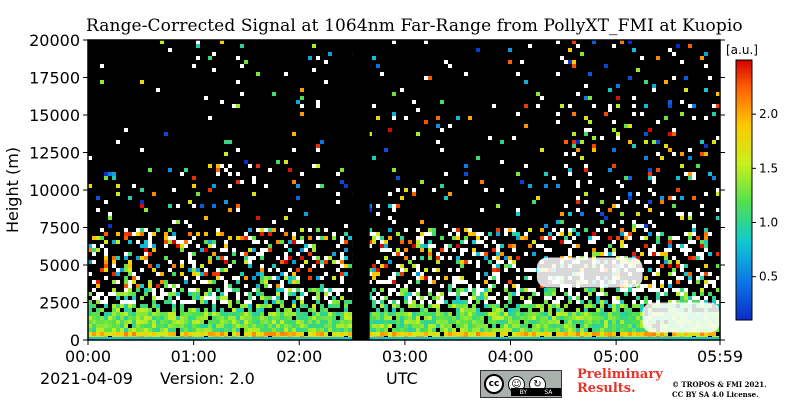 Image resolution: width=800 pixels, height=400 pixels. Describe the element at coordinates (86, 378) in the screenshot. I see `footer-date: 2021-04-09` at that location.